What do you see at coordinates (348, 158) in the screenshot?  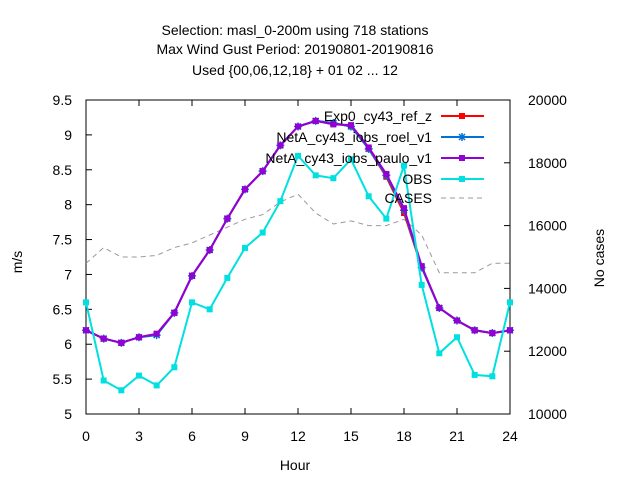 I see `legend-label: NetA_cy43_iobs_paulo_v1` at bounding box center [348, 158].